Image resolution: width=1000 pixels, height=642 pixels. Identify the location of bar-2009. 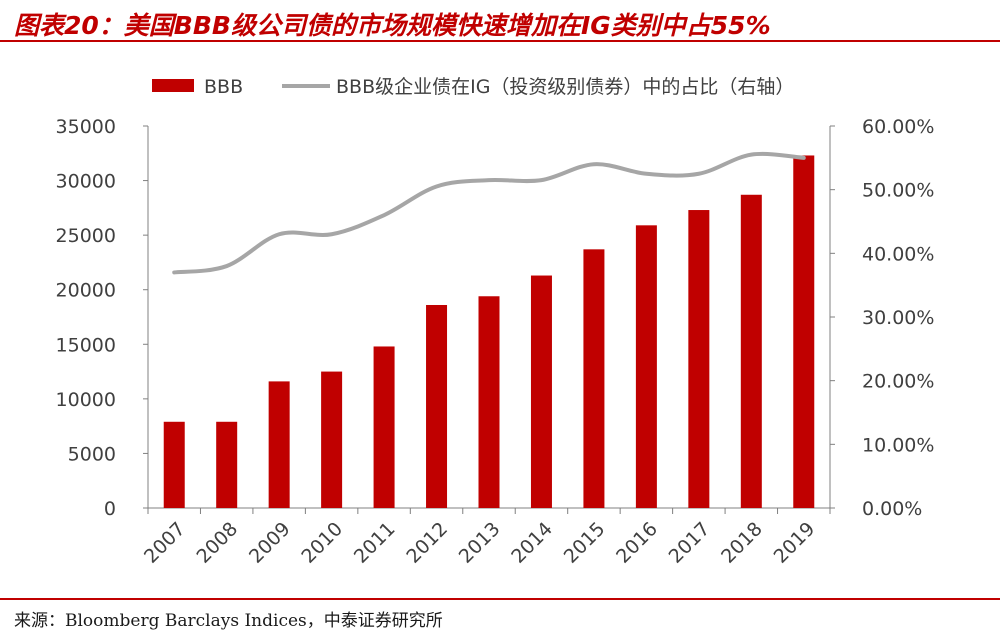
(279, 444).